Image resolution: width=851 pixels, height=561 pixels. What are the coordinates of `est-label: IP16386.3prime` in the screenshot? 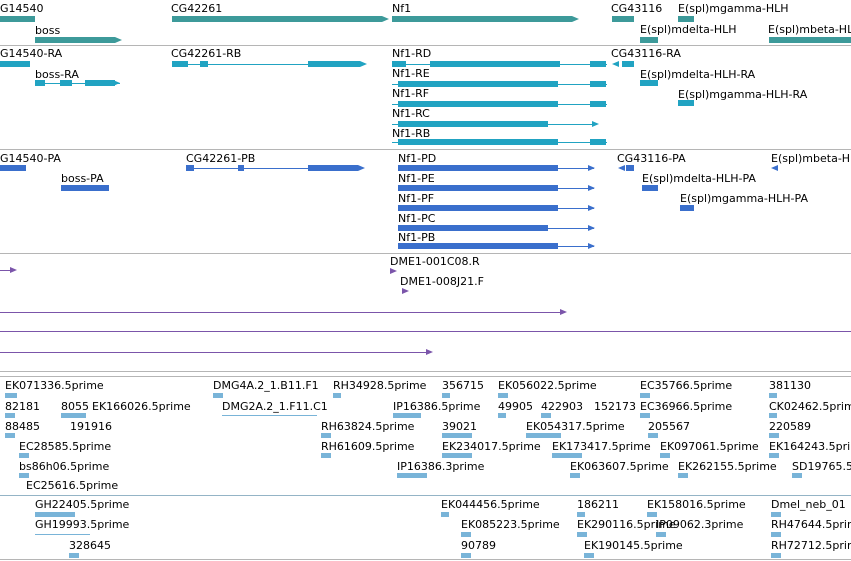 It's located at (441, 466).